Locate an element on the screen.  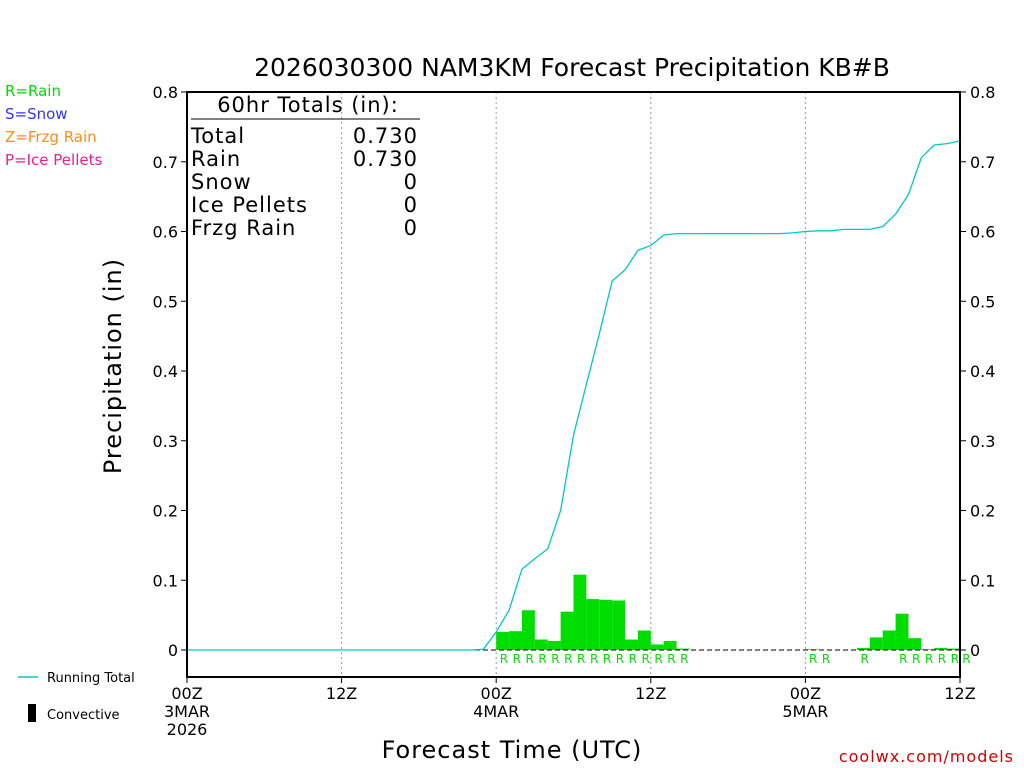
y-tick-label-right: 0.6 is located at coordinates (982, 232).